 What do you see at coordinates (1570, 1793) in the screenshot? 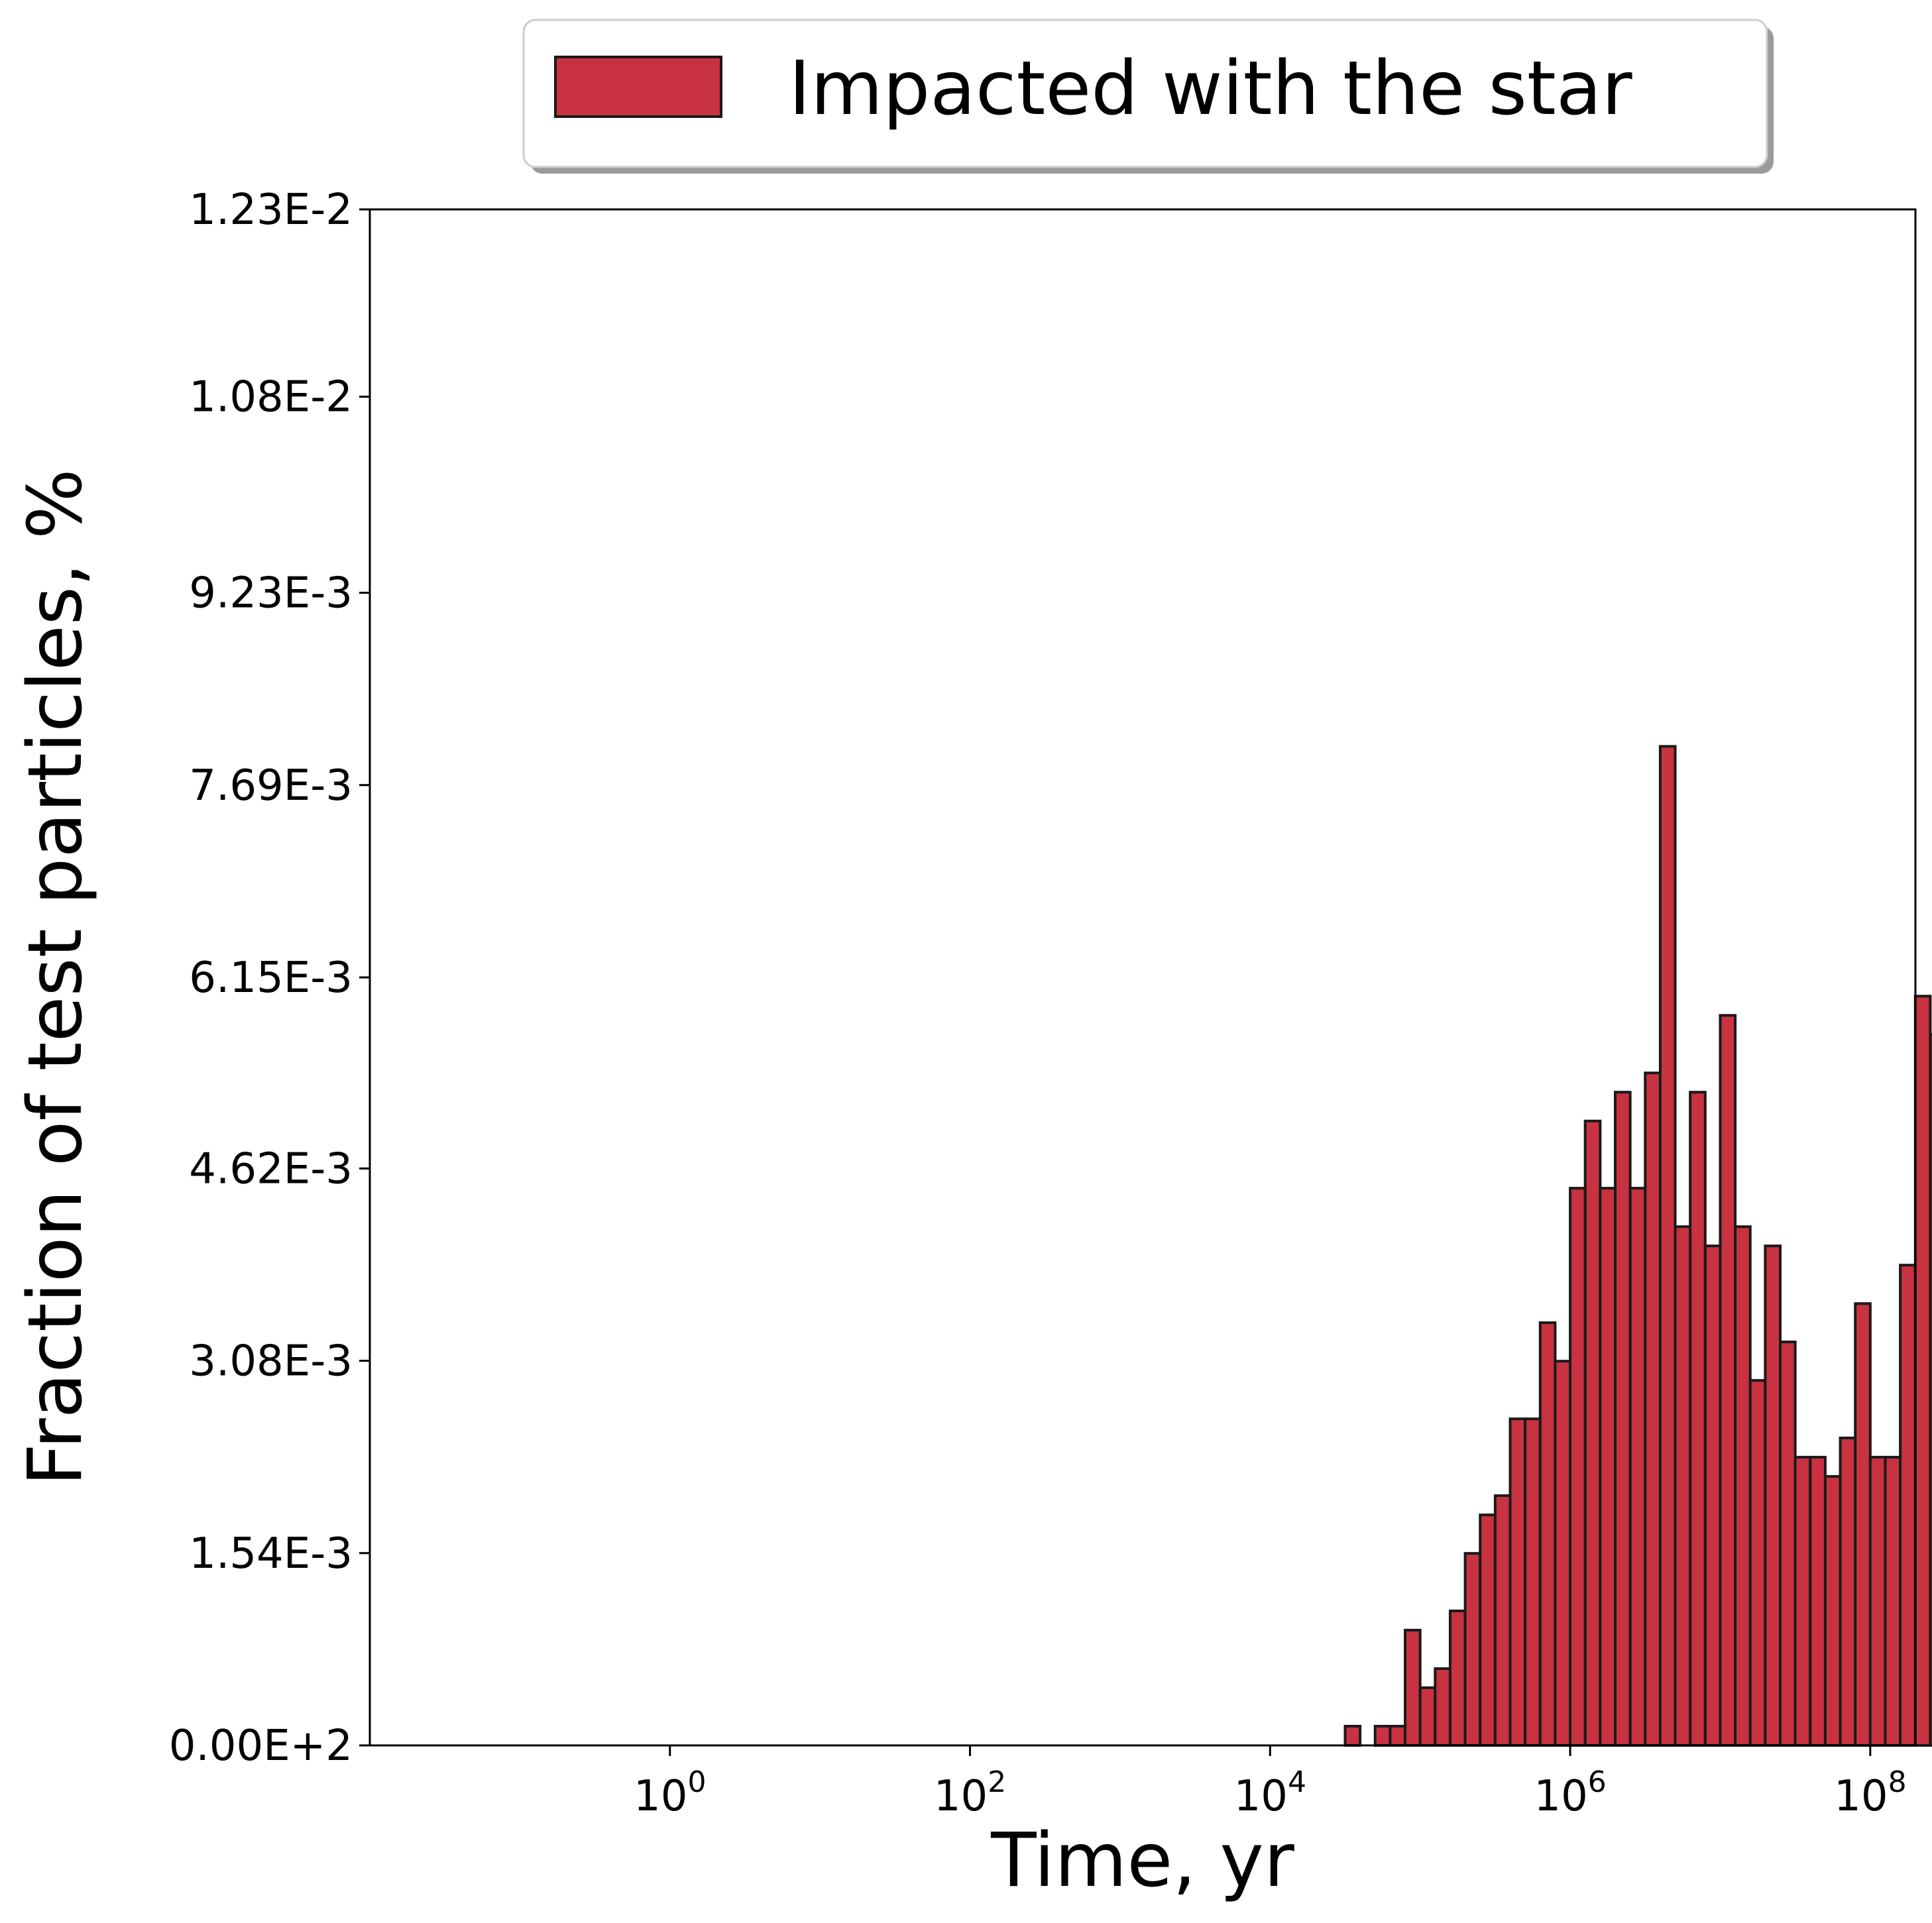
I see `x-tick-label: 10⁶` at bounding box center [1570, 1793].